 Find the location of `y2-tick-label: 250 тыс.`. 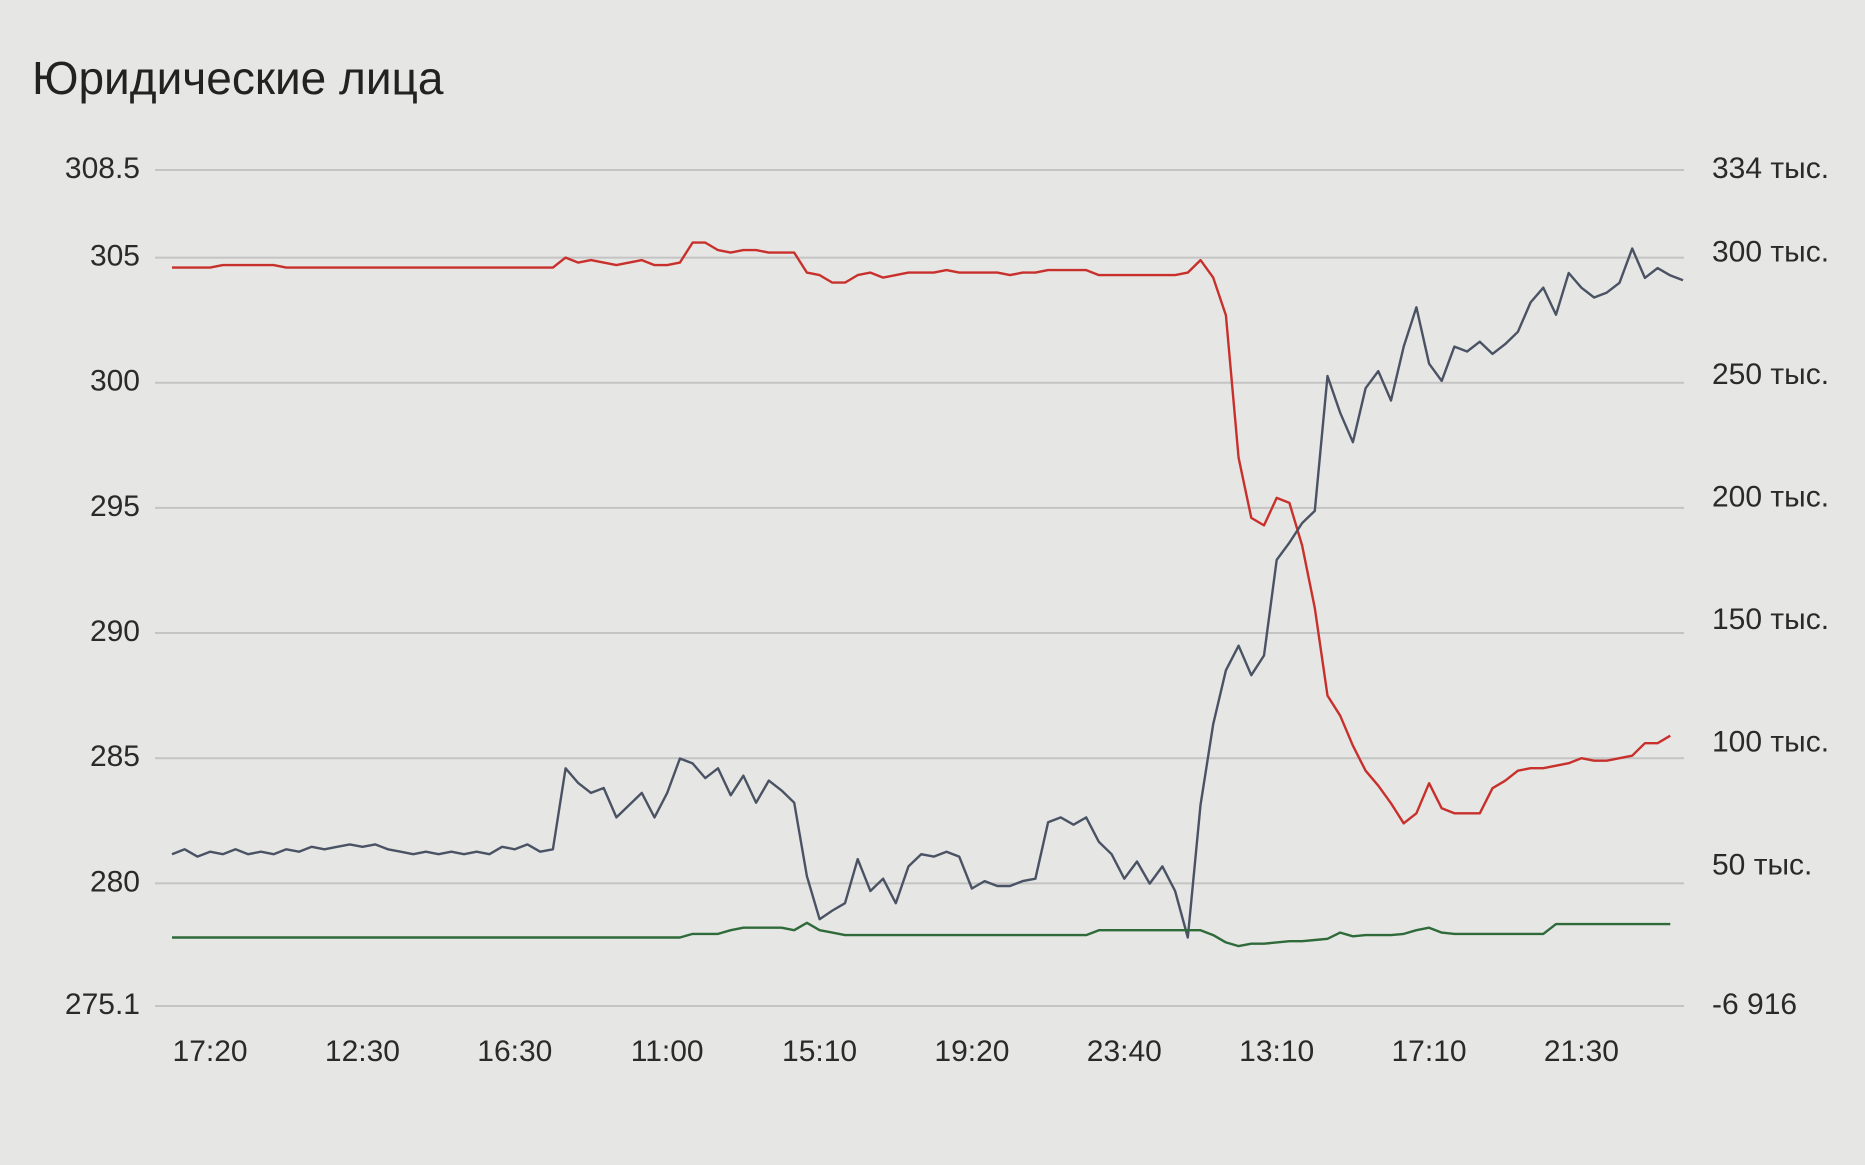

y2-tick-label: 250 тыс. is located at coordinates (1770, 374).